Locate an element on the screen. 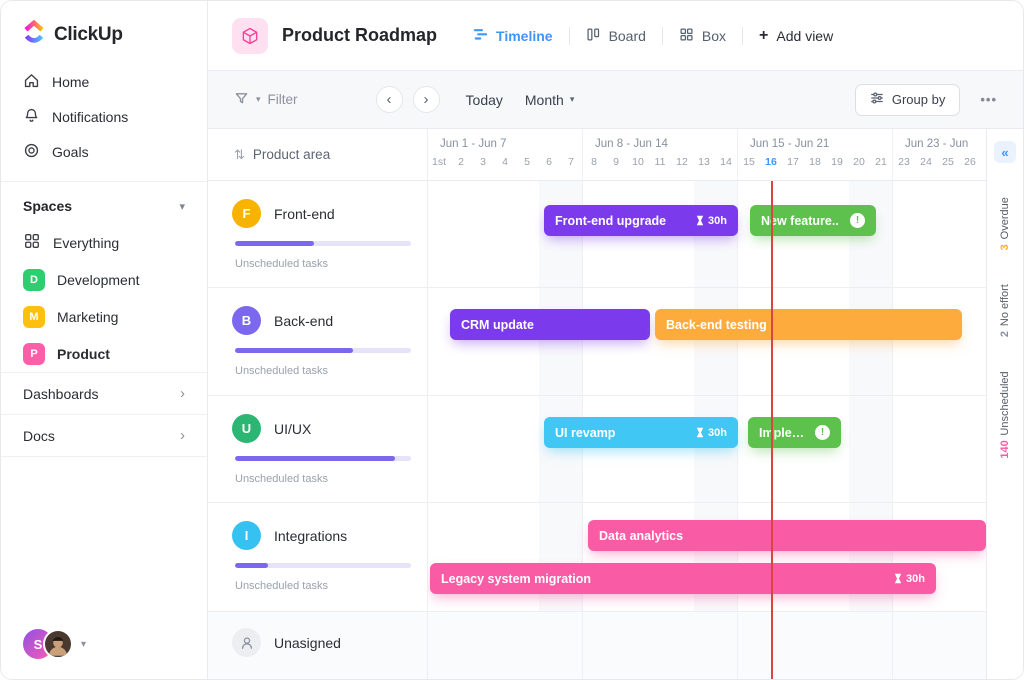 The width and height of the screenshot is (1024, 680). next-button: › is located at coordinates (426, 99).